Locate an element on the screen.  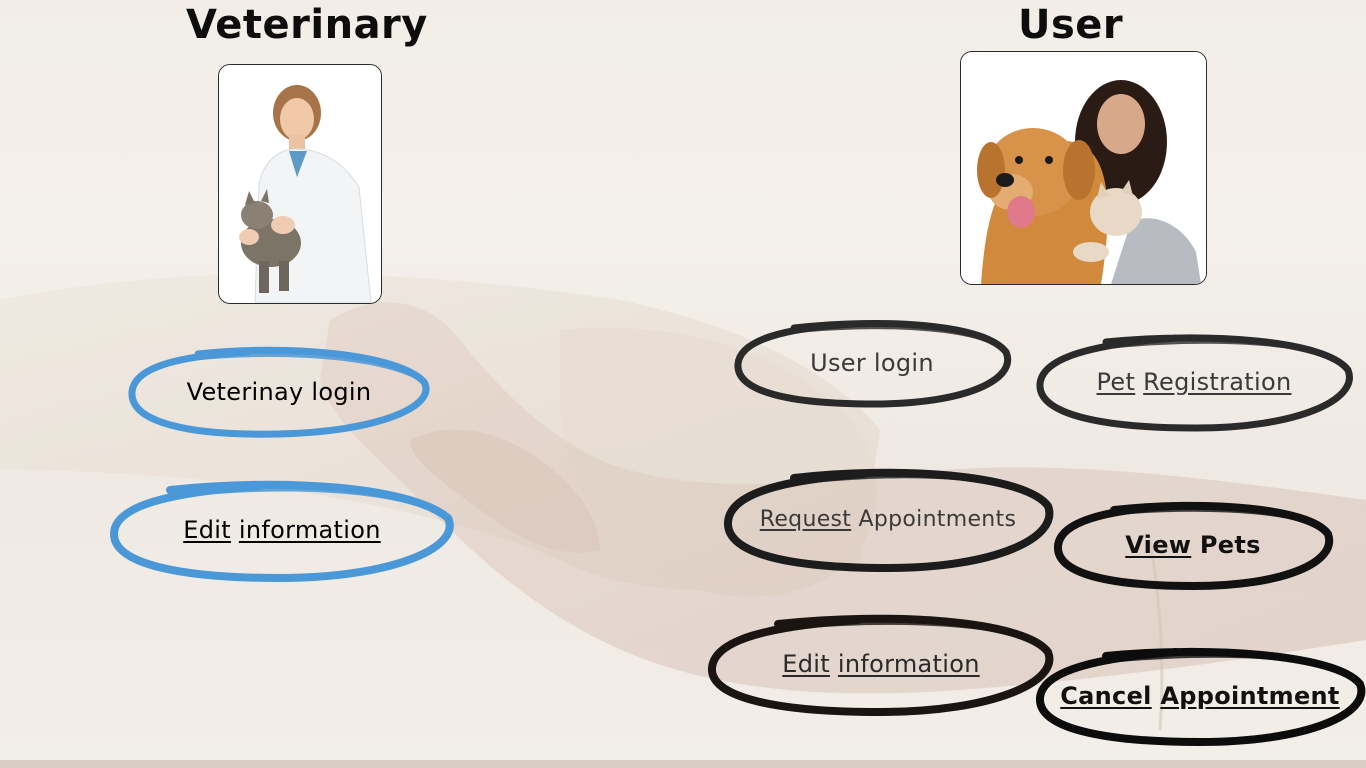
cancel-word: Cancel is located at coordinates (1106, 696).